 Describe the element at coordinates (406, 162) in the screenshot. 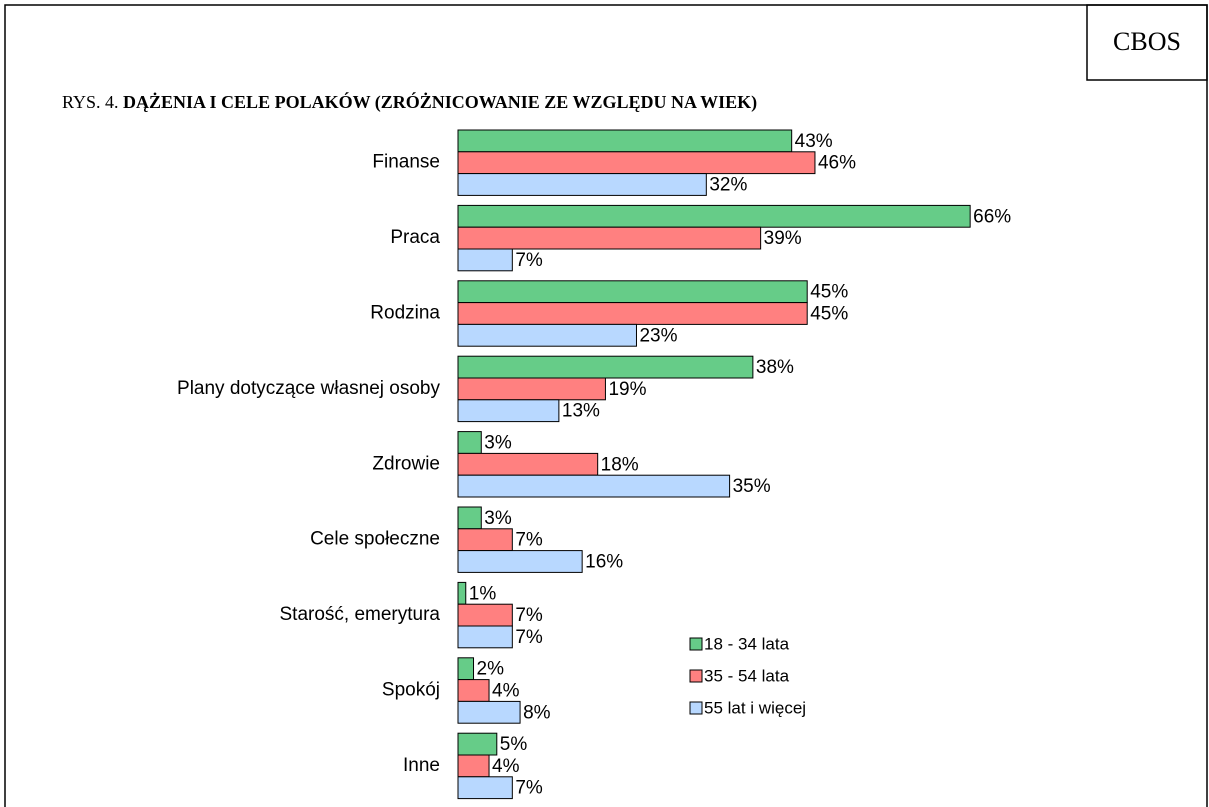

I see `category-label: Finanse` at that location.